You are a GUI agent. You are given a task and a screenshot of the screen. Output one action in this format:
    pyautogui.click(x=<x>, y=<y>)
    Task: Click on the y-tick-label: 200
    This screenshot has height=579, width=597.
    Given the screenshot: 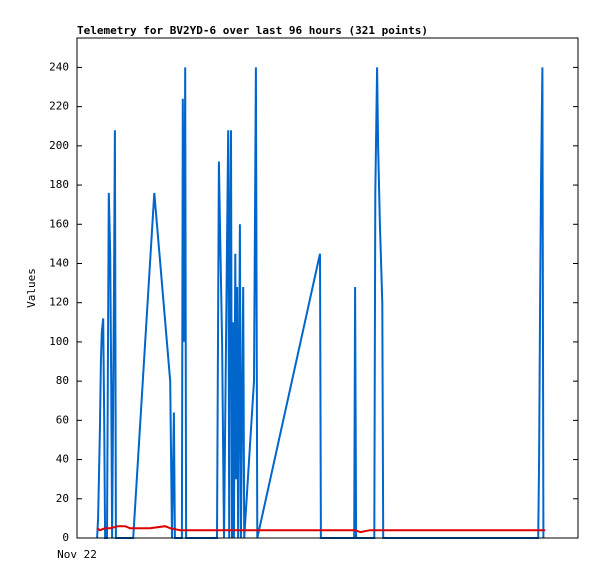 What is the action you would take?
    pyautogui.click(x=59, y=145)
    